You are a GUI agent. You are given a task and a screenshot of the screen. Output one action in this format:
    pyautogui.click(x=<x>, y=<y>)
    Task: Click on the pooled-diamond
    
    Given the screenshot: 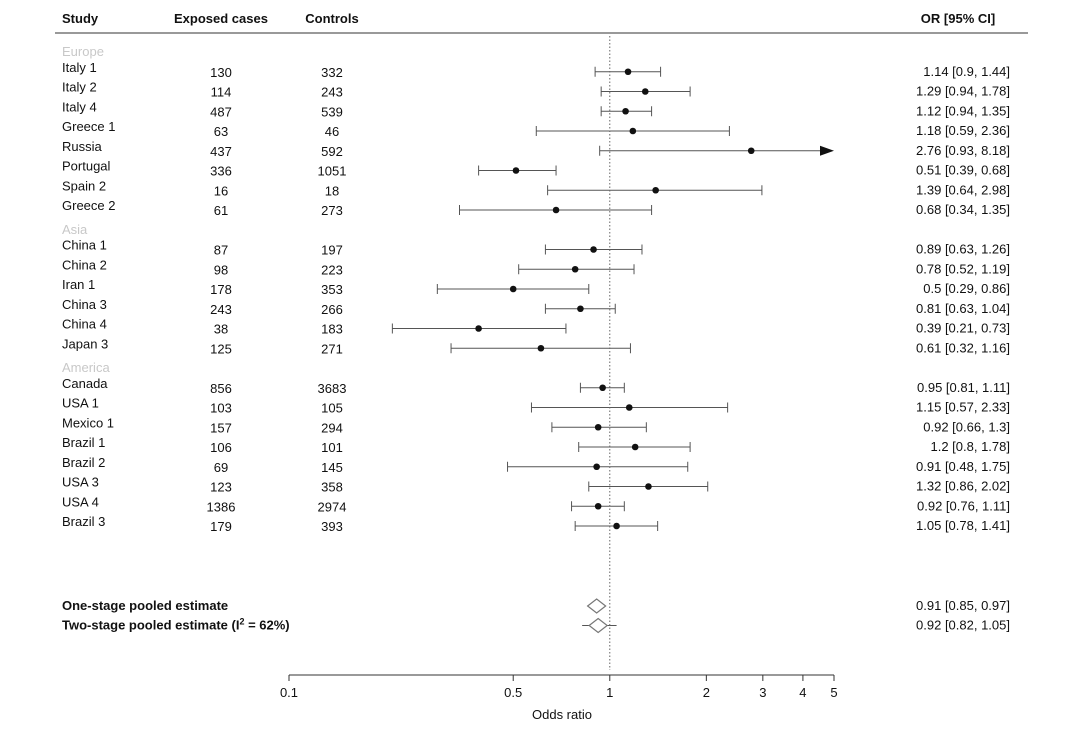 What is the action you would take?
    pyautogui.click(x=596, y=606)
    